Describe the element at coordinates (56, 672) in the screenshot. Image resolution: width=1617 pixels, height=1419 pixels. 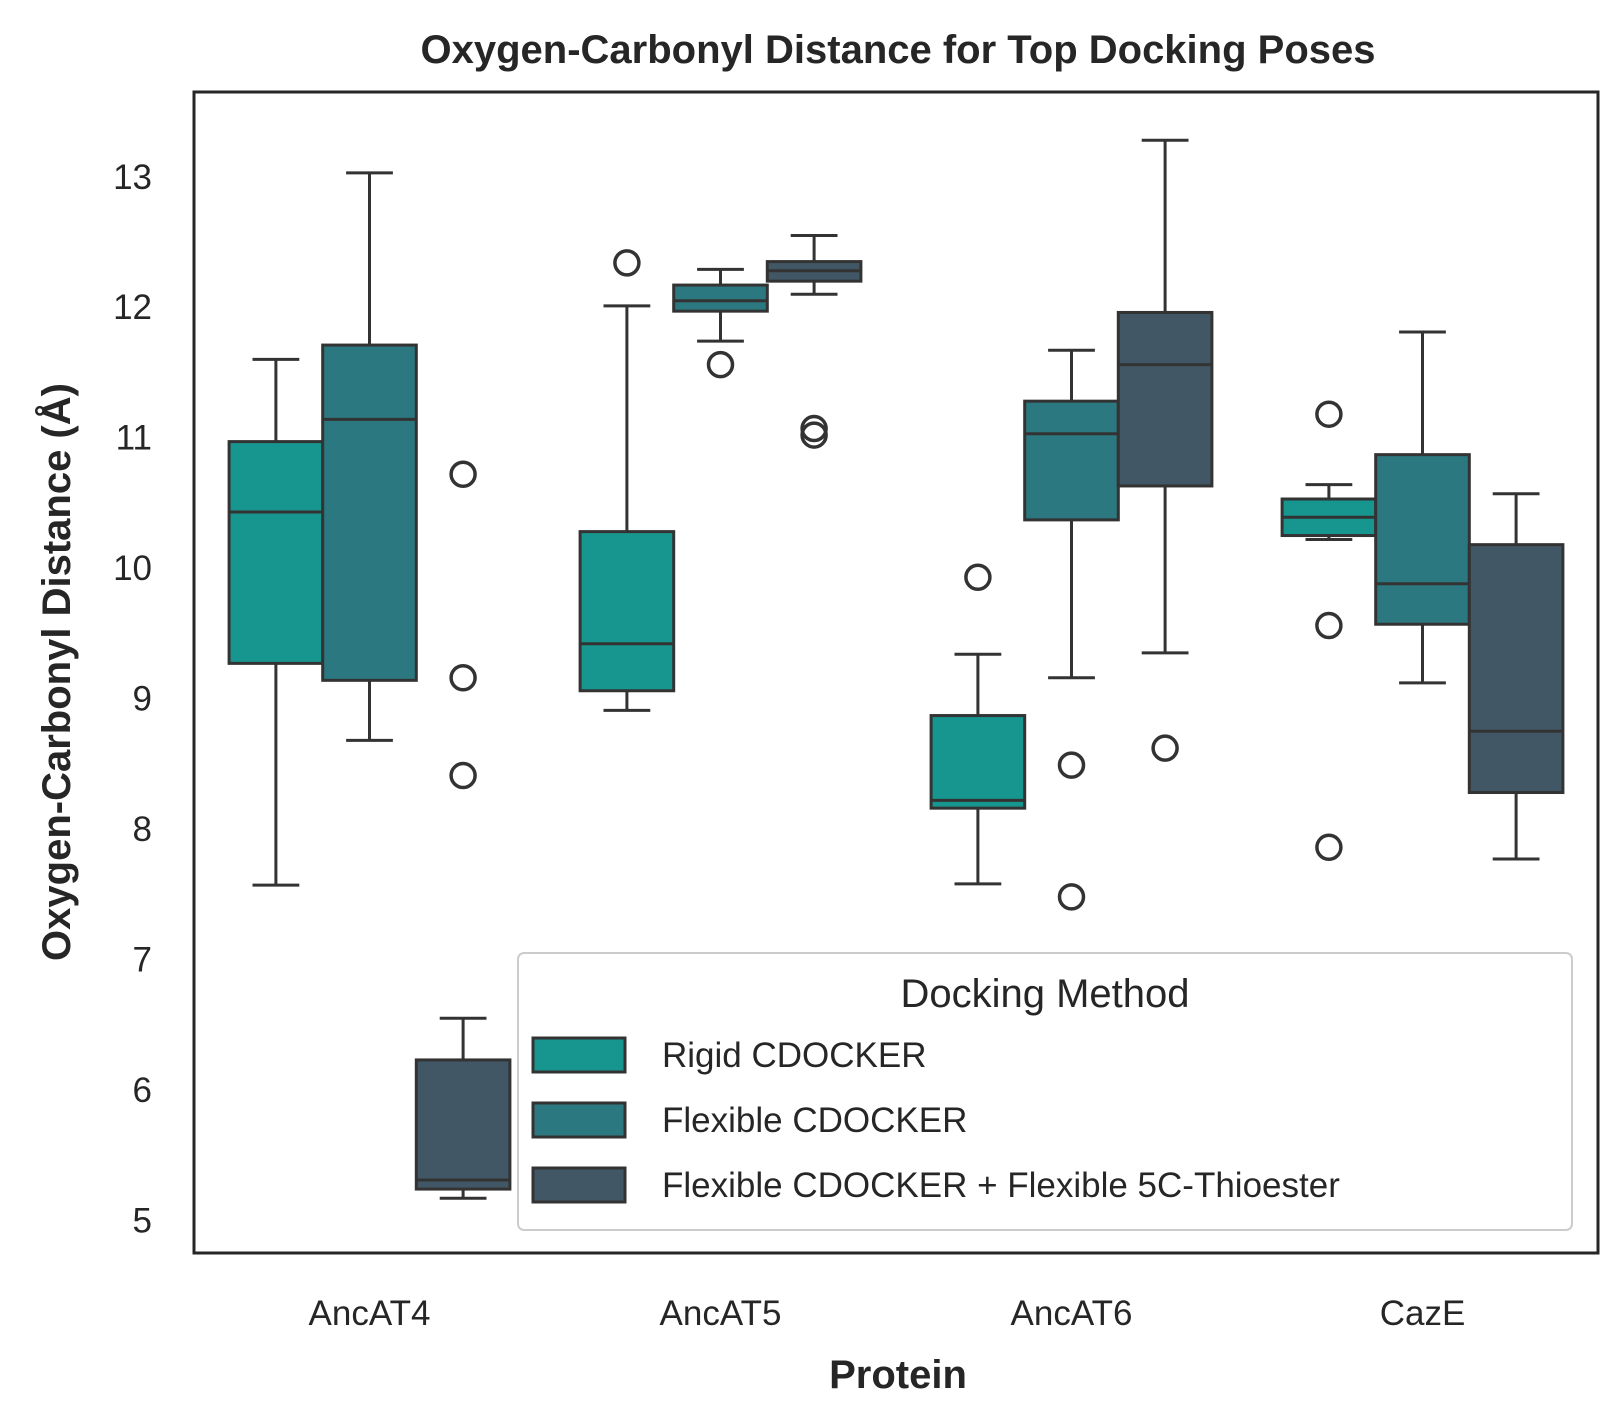
I see `y-axis-label: Oxygen-Carbonyl Distance (Å)` at that location.